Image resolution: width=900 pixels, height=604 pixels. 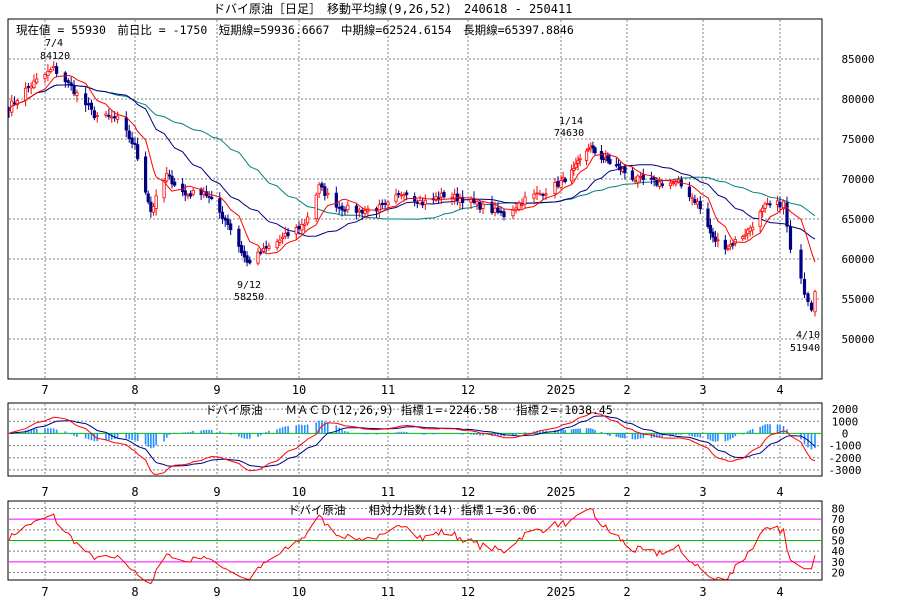 I want to click on month-label: 8, so click(x=134, y=592).